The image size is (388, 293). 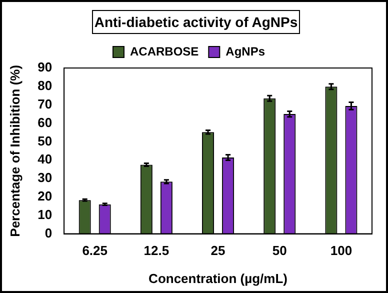 What do you see at coordinates (279, 250) in the screenshot?
I see `x-tick-label: 50` at bounding box center [279, 250].